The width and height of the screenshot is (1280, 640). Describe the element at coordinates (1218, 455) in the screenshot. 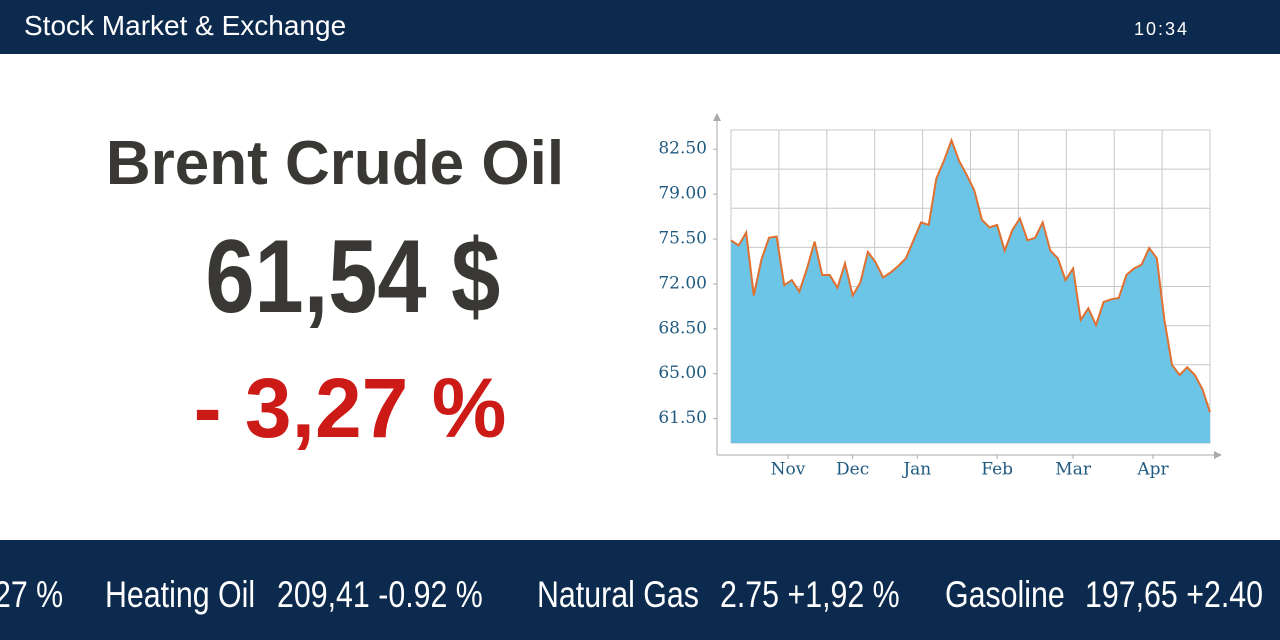

I see `x-axis-arrow` at that location.